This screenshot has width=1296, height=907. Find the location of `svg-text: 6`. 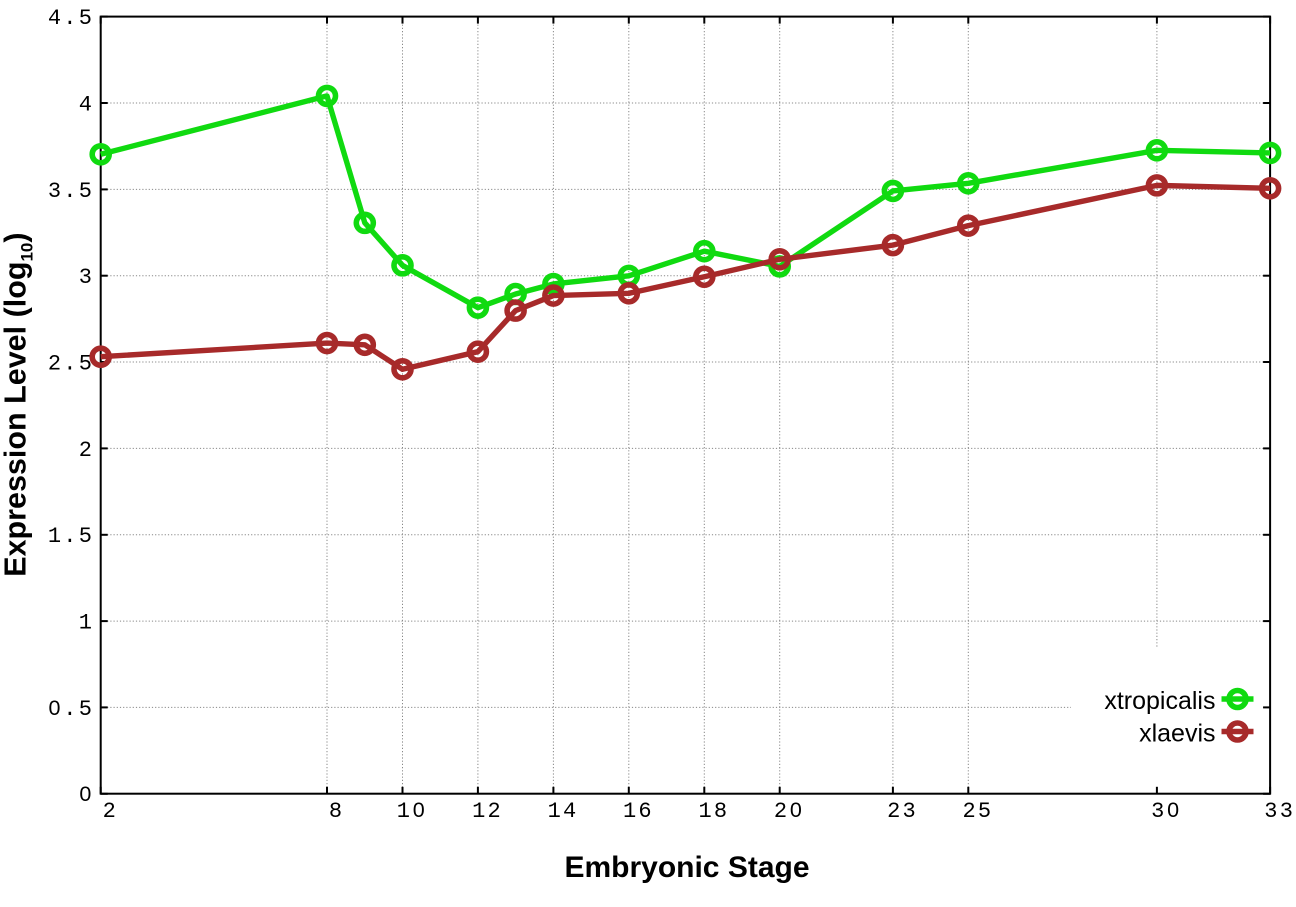

svg-text: 6 is located at coordinates (644, 811).